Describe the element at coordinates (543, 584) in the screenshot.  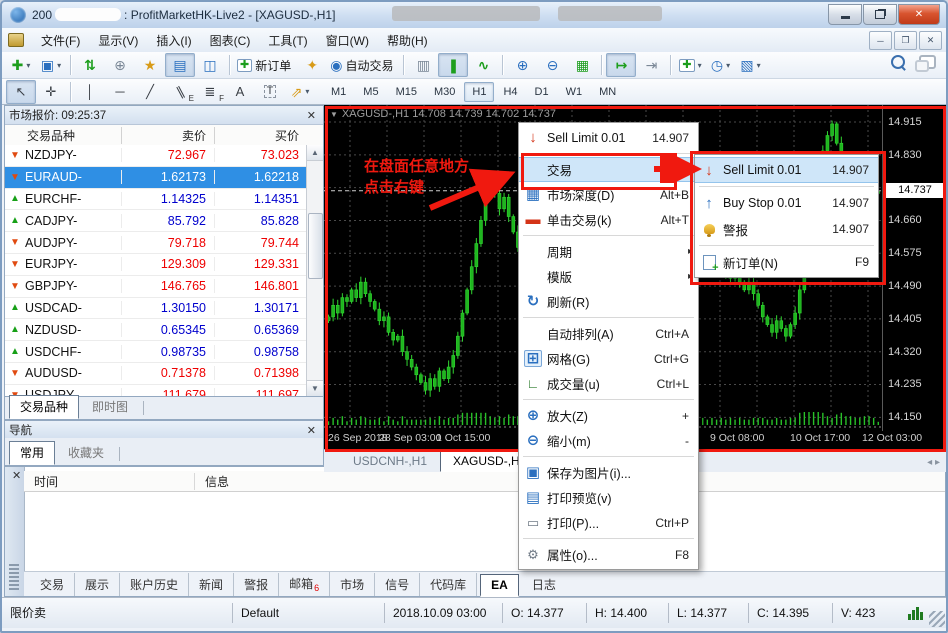
I see `terminal-tab-日志: 日志` at that location.